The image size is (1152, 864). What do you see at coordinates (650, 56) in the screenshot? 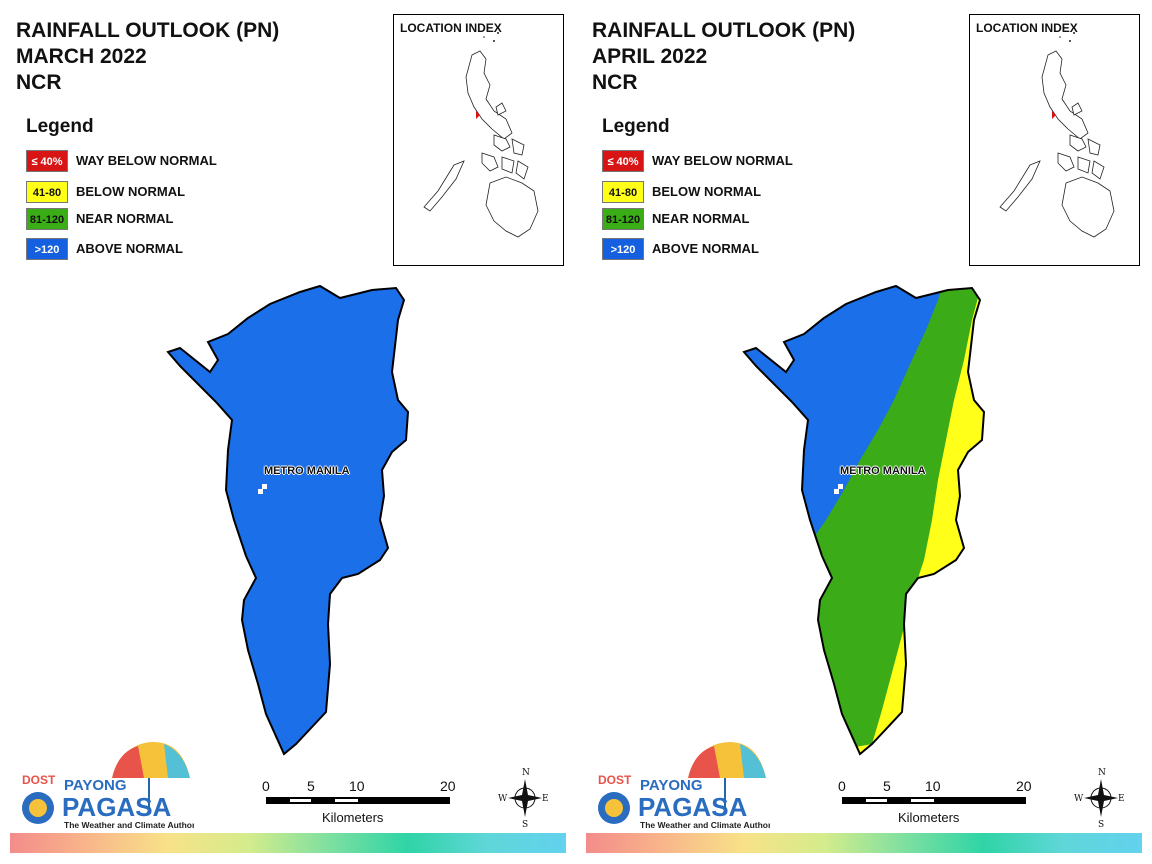
I see `title-line-2: APRIL 2022` at bounding box center [650, 56].